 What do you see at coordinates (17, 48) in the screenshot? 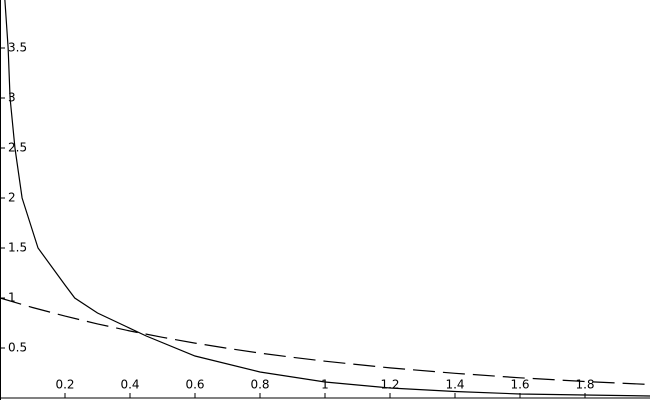
I see `y-tick-label: 3.5` at bounding box center [17, 48].